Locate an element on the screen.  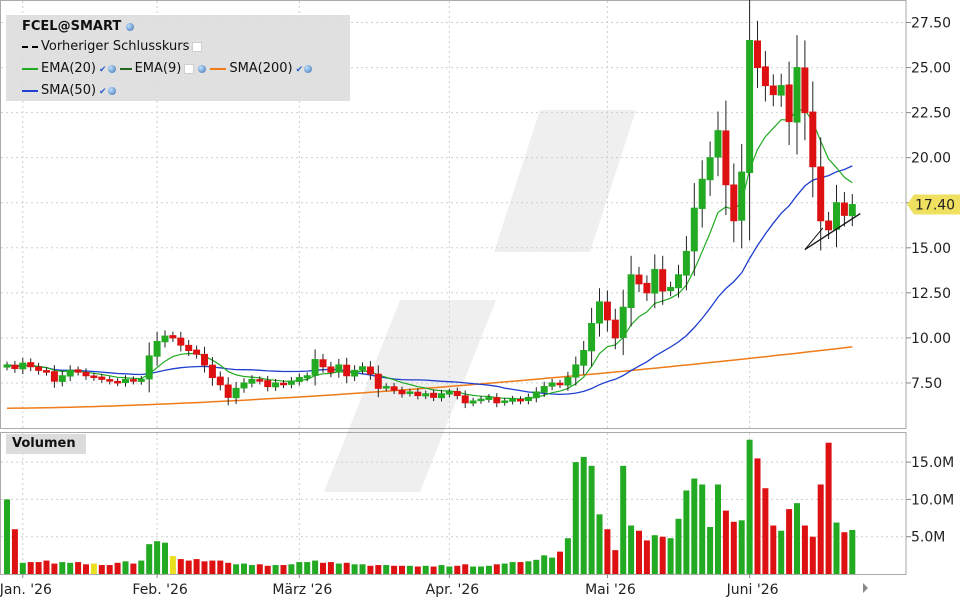
sma200-line is located at coordinates (429, 377).